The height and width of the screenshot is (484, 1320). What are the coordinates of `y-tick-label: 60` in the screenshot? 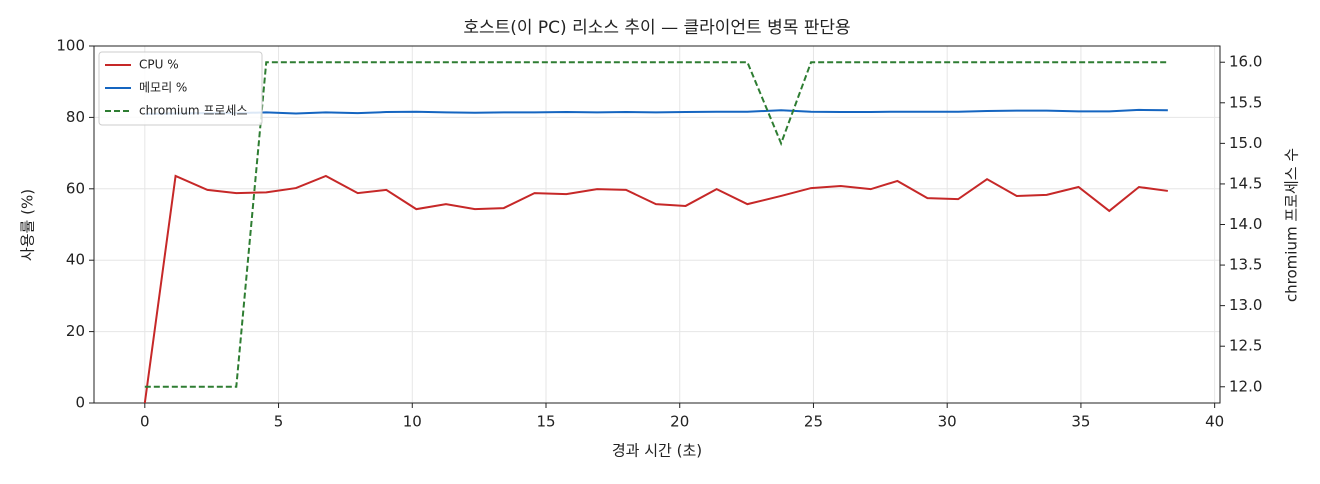 It's located at (75, 188).